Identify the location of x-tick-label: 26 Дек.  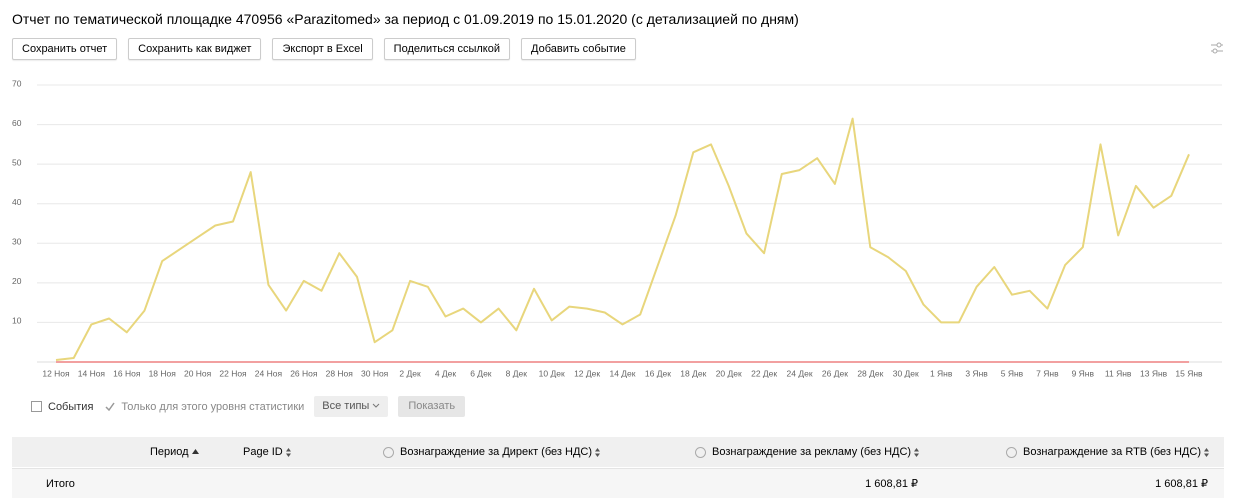
(835, 373).